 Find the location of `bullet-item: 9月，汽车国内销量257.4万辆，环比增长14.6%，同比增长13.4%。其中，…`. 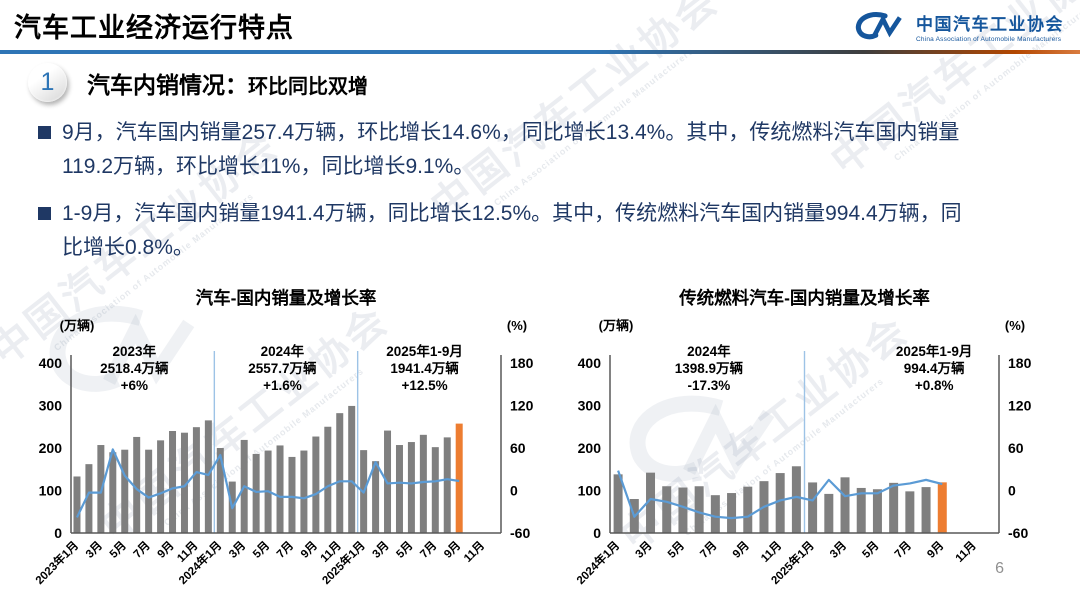

bullet-item: 9月，汽车国内销量257.4万辆，环比增长14.6%，同比增长13.4%。其中，… is located at coordinates (501, 150).